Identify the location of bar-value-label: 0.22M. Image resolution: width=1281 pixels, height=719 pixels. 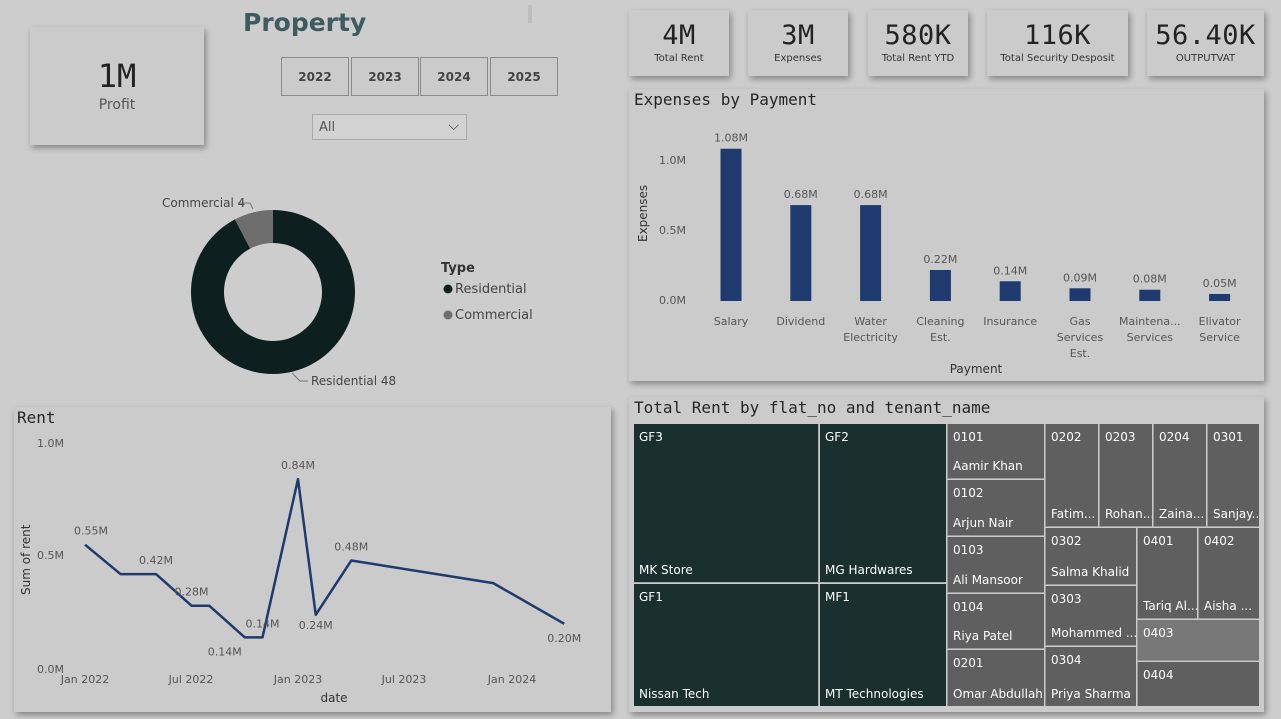
(940, 259).